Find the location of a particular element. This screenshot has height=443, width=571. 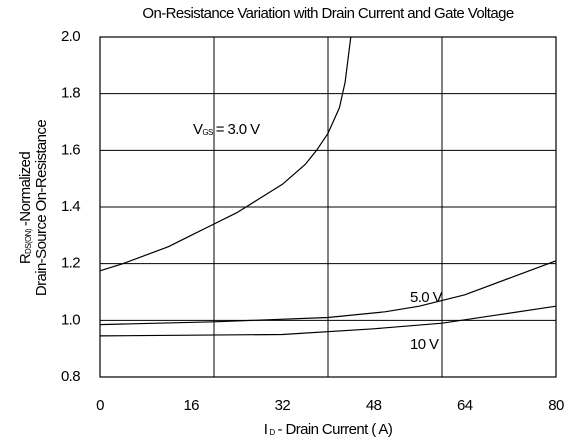

x-label-subscript: D is located at coordinates (272, 432).